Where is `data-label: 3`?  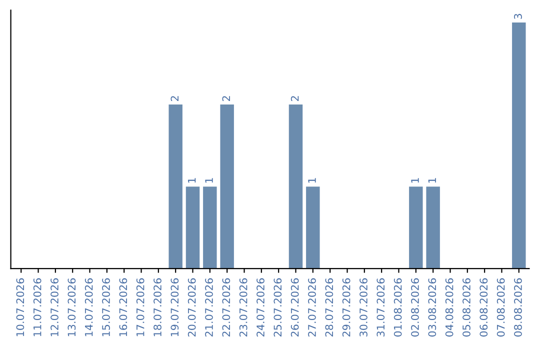
data-label: 3 is located at coordinates (518, 16).